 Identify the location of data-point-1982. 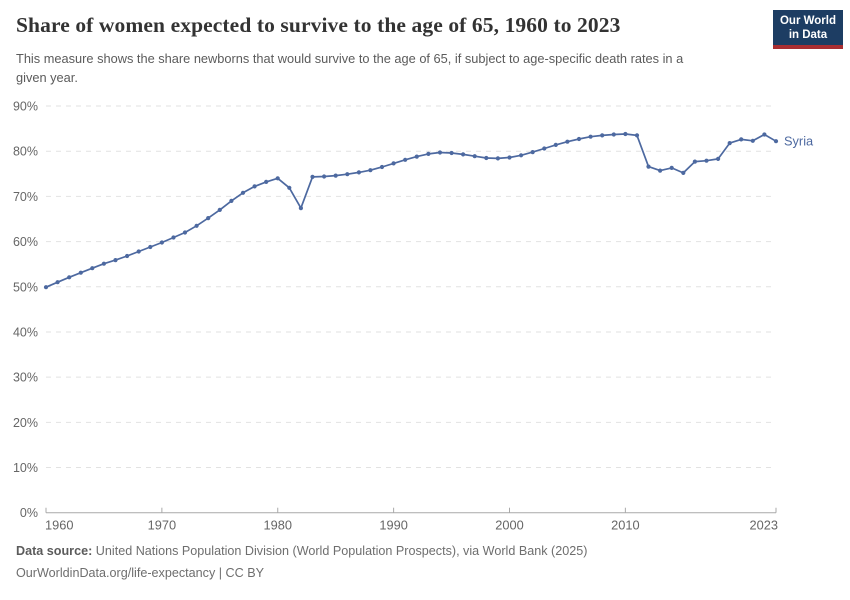
(300, 208).